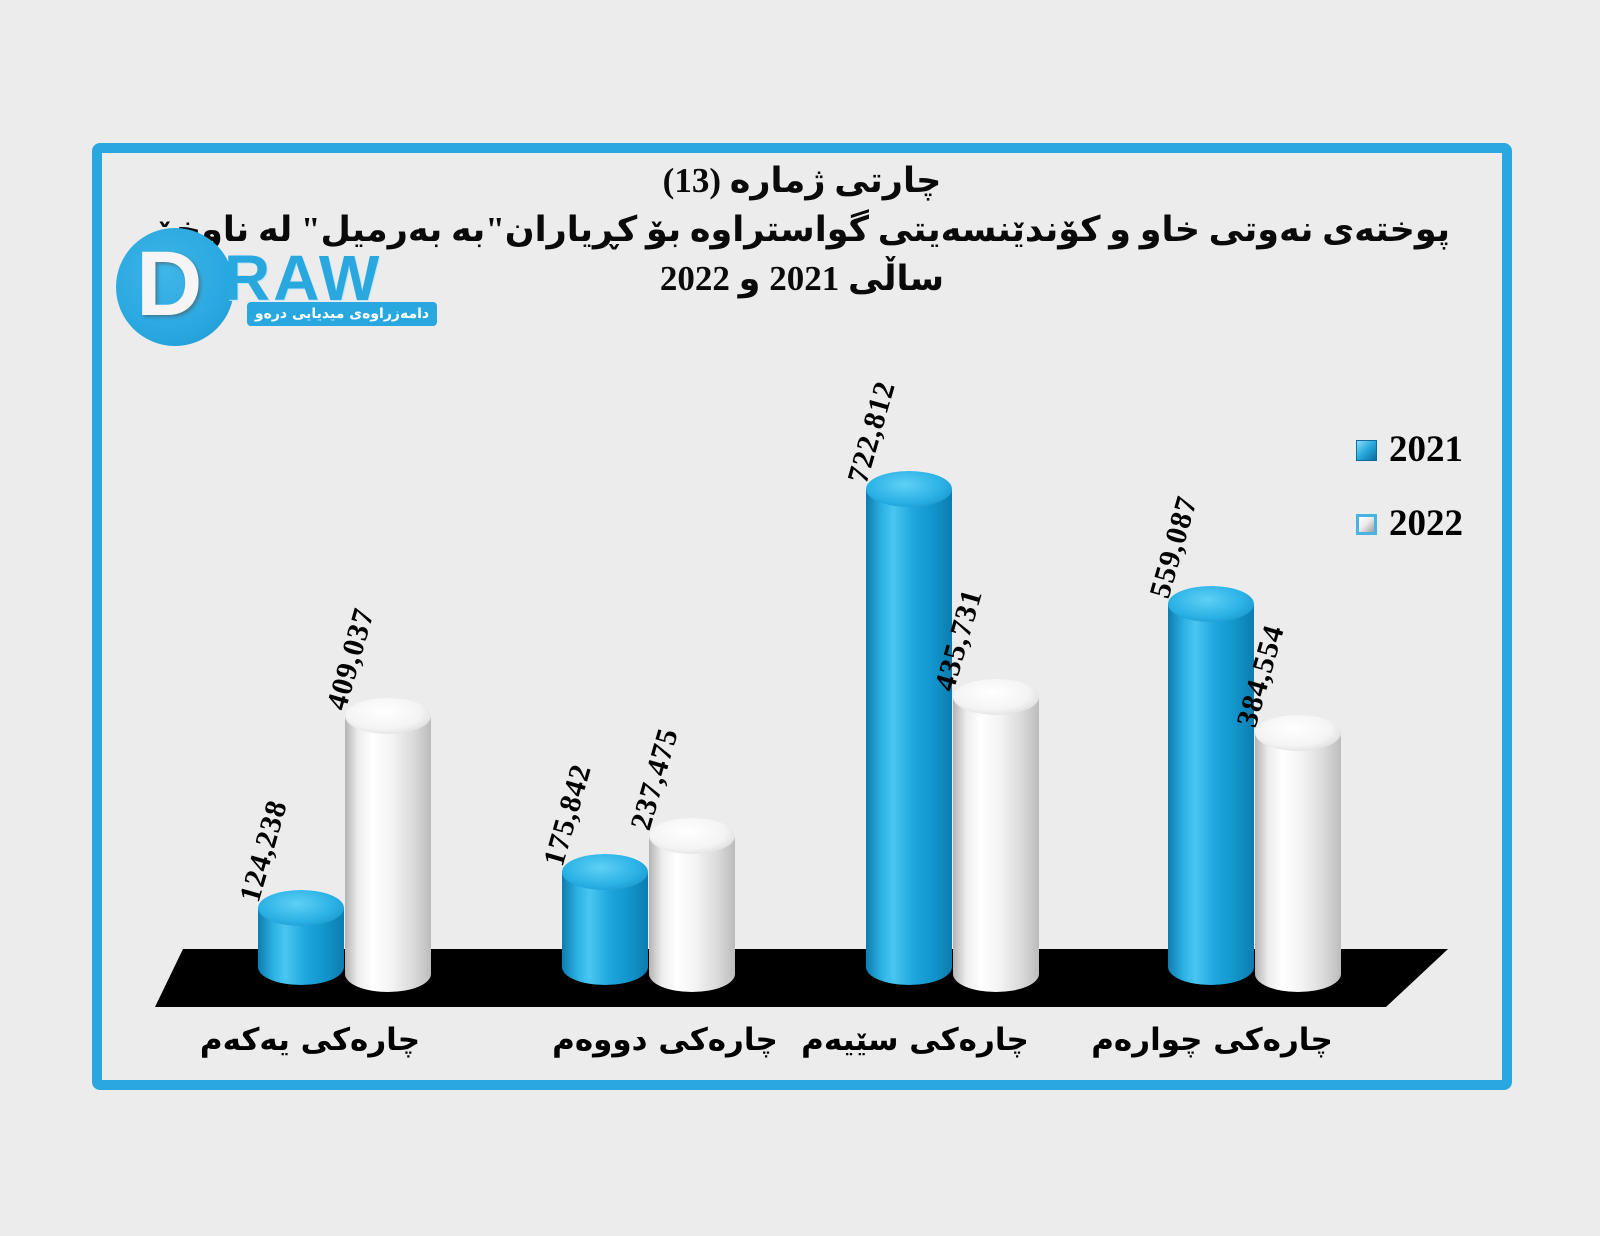 The height and width of the screenshot is (1236, 1600). I want to click on logo-circle, so click(175, 287).